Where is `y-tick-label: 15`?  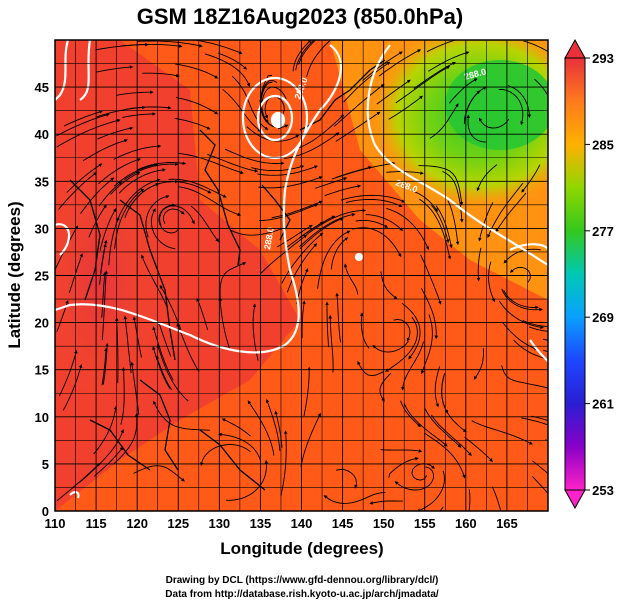 y-tick-label: 15 is located at coordinates (42, 370).